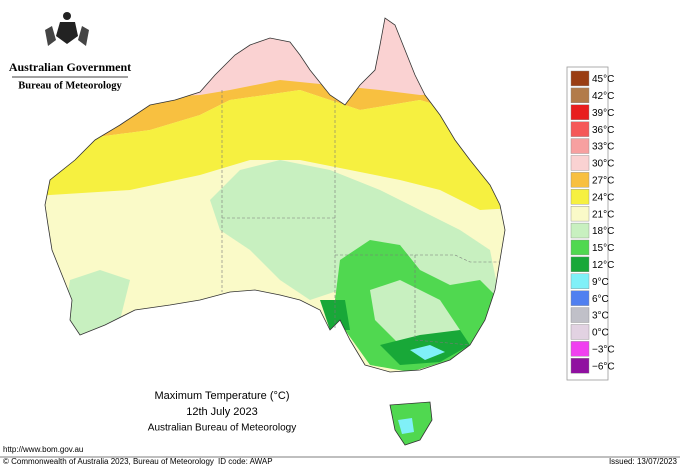 This screenshot has width=680, height=467. I want to click on legend-label: 24°C, so click(603, 197).